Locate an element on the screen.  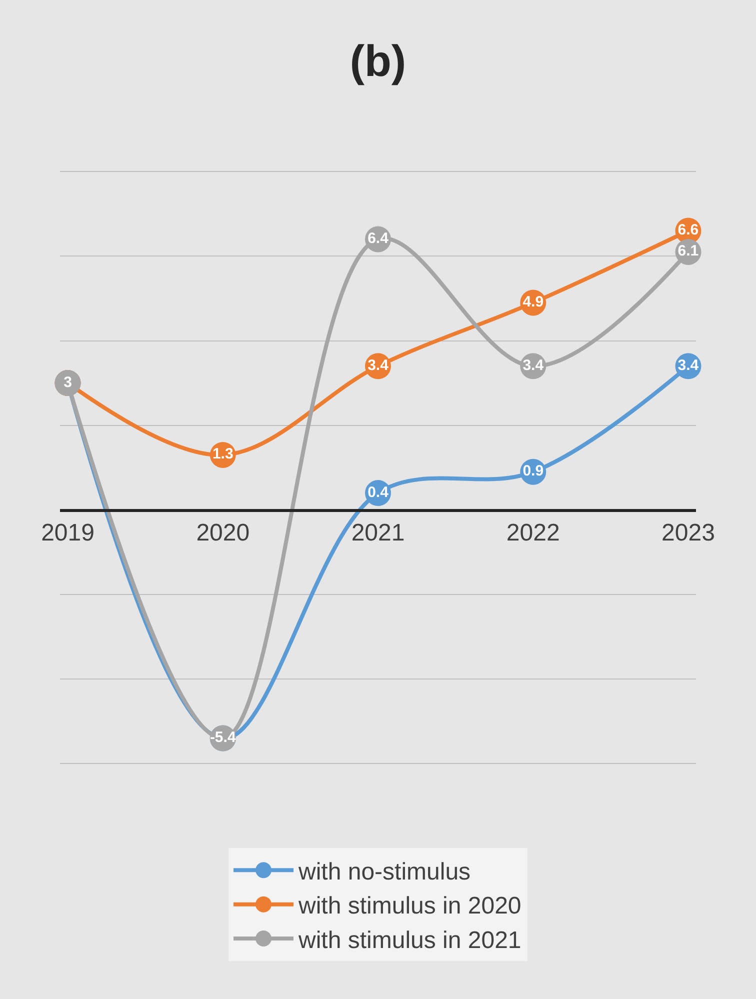
x-tick-label: 2019 is located at coordinates (67, 533).